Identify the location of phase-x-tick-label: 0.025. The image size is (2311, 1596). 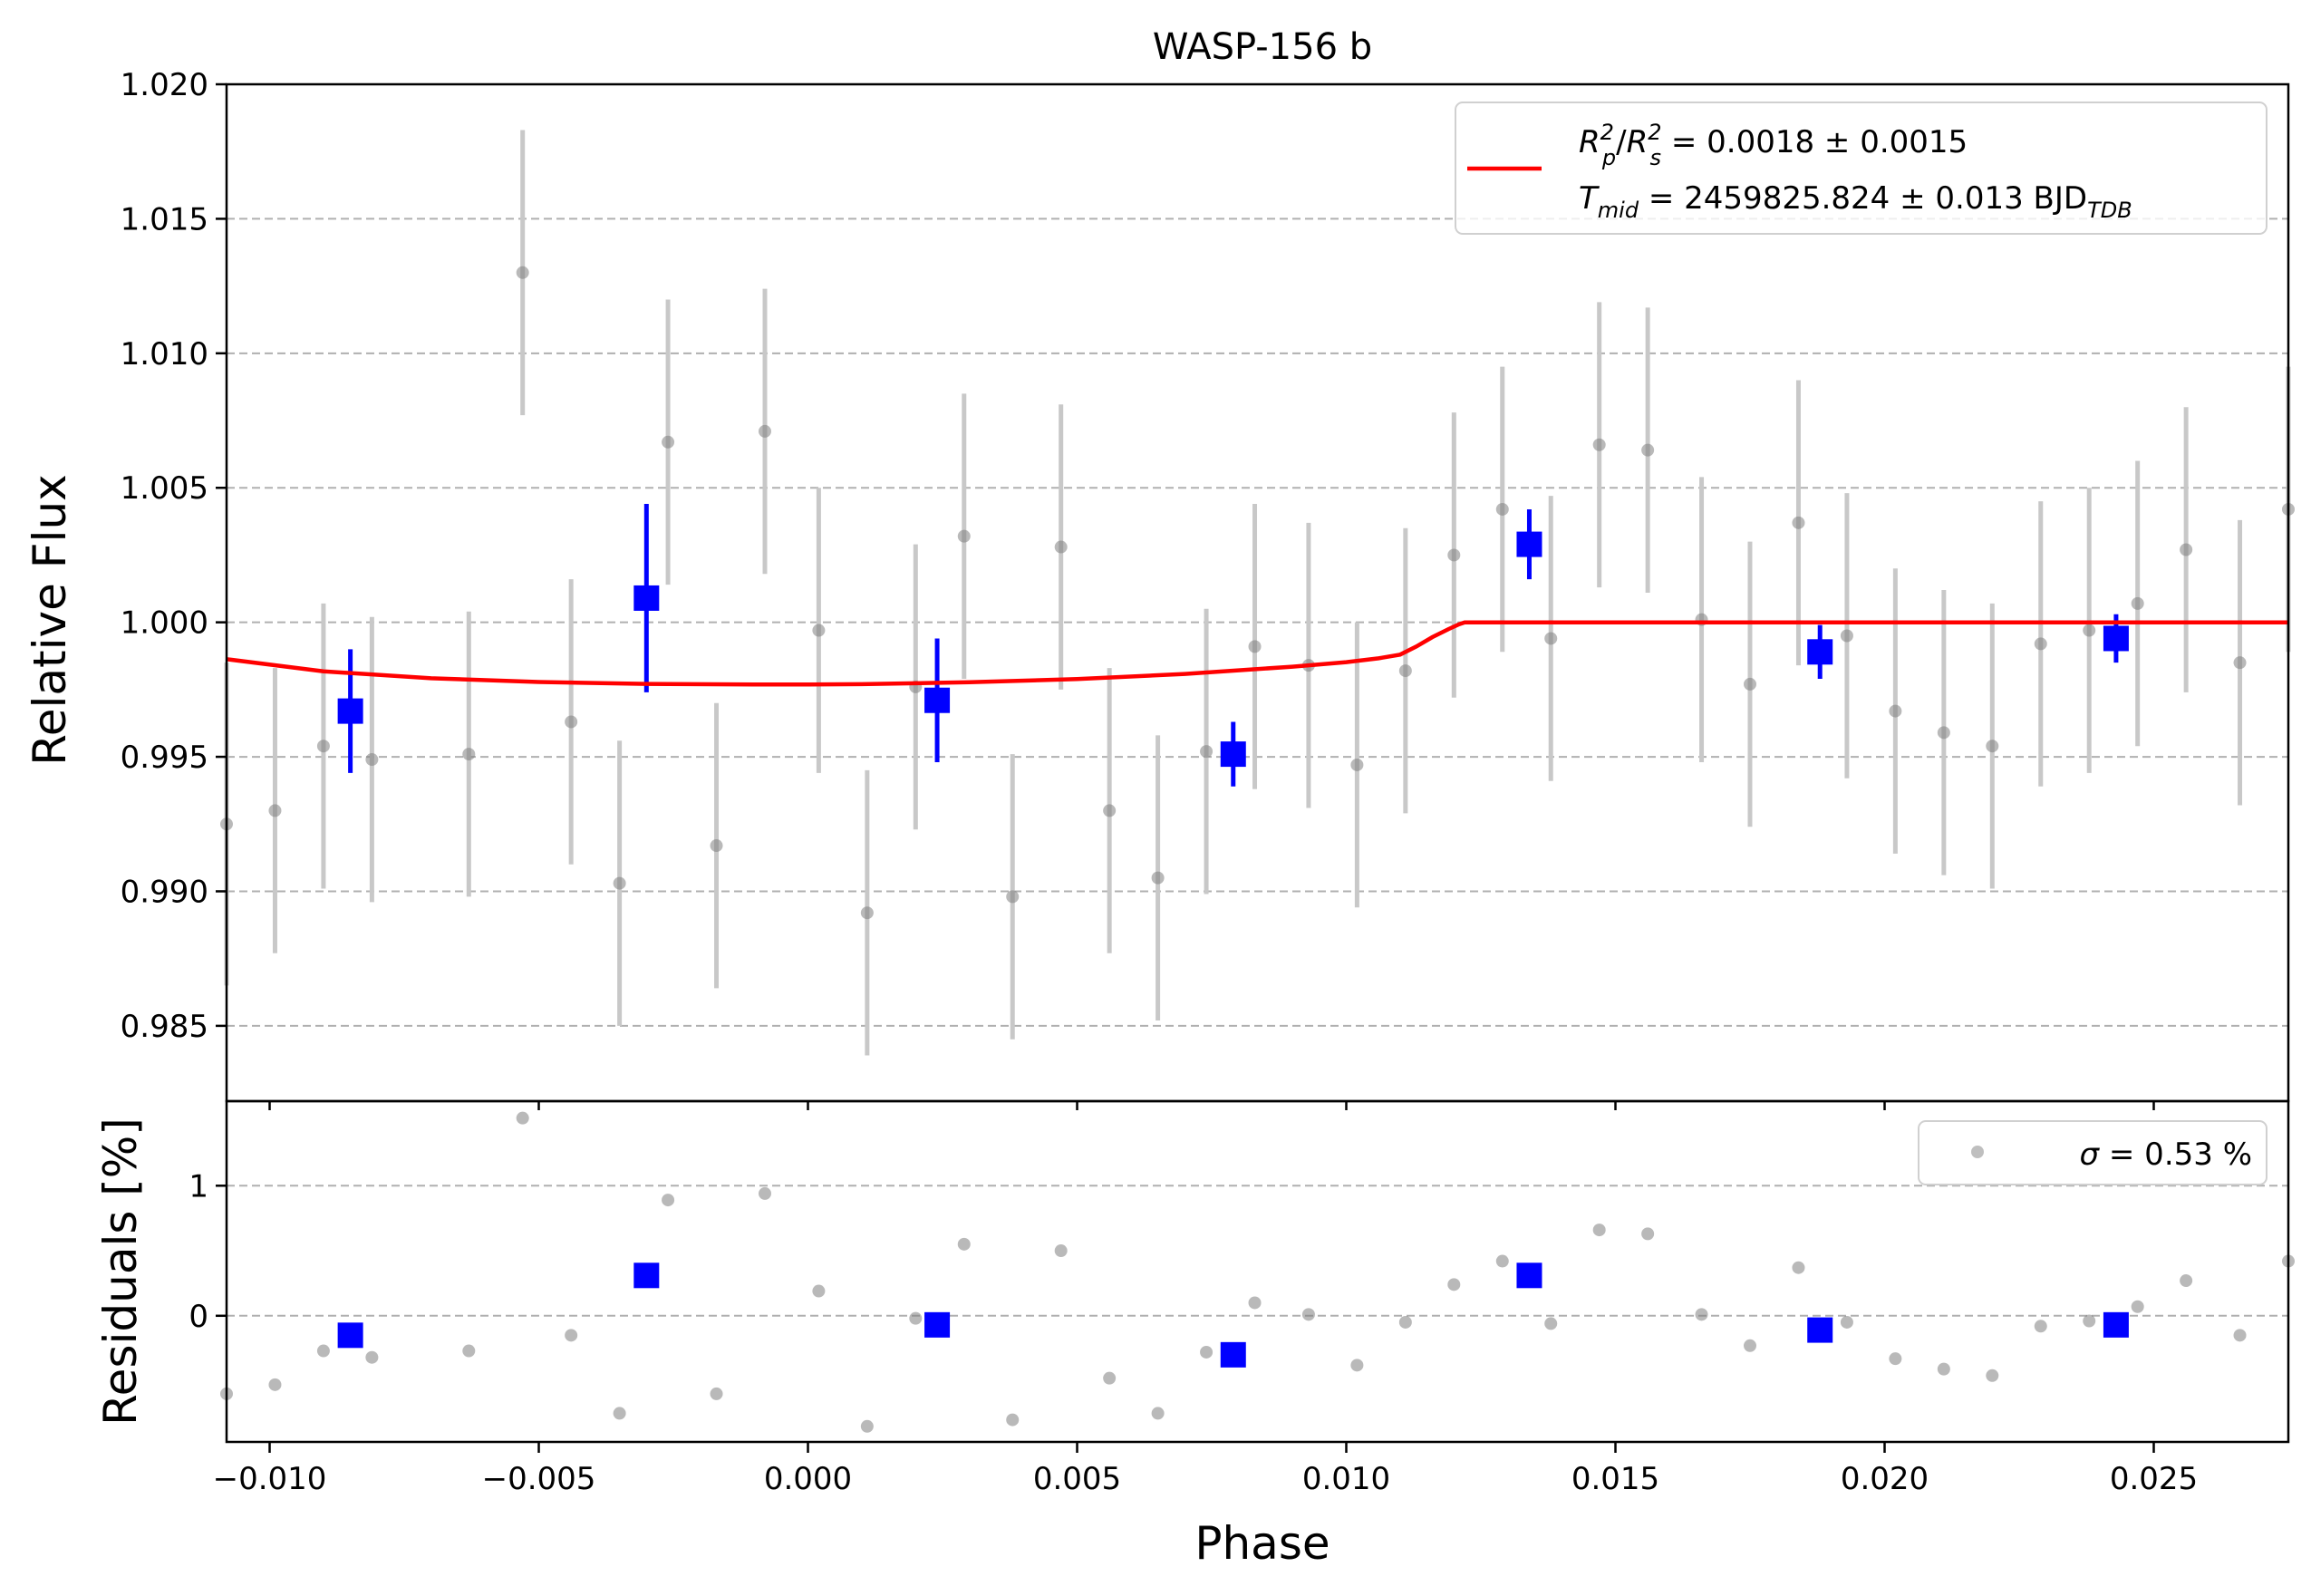
(2154, 1479).